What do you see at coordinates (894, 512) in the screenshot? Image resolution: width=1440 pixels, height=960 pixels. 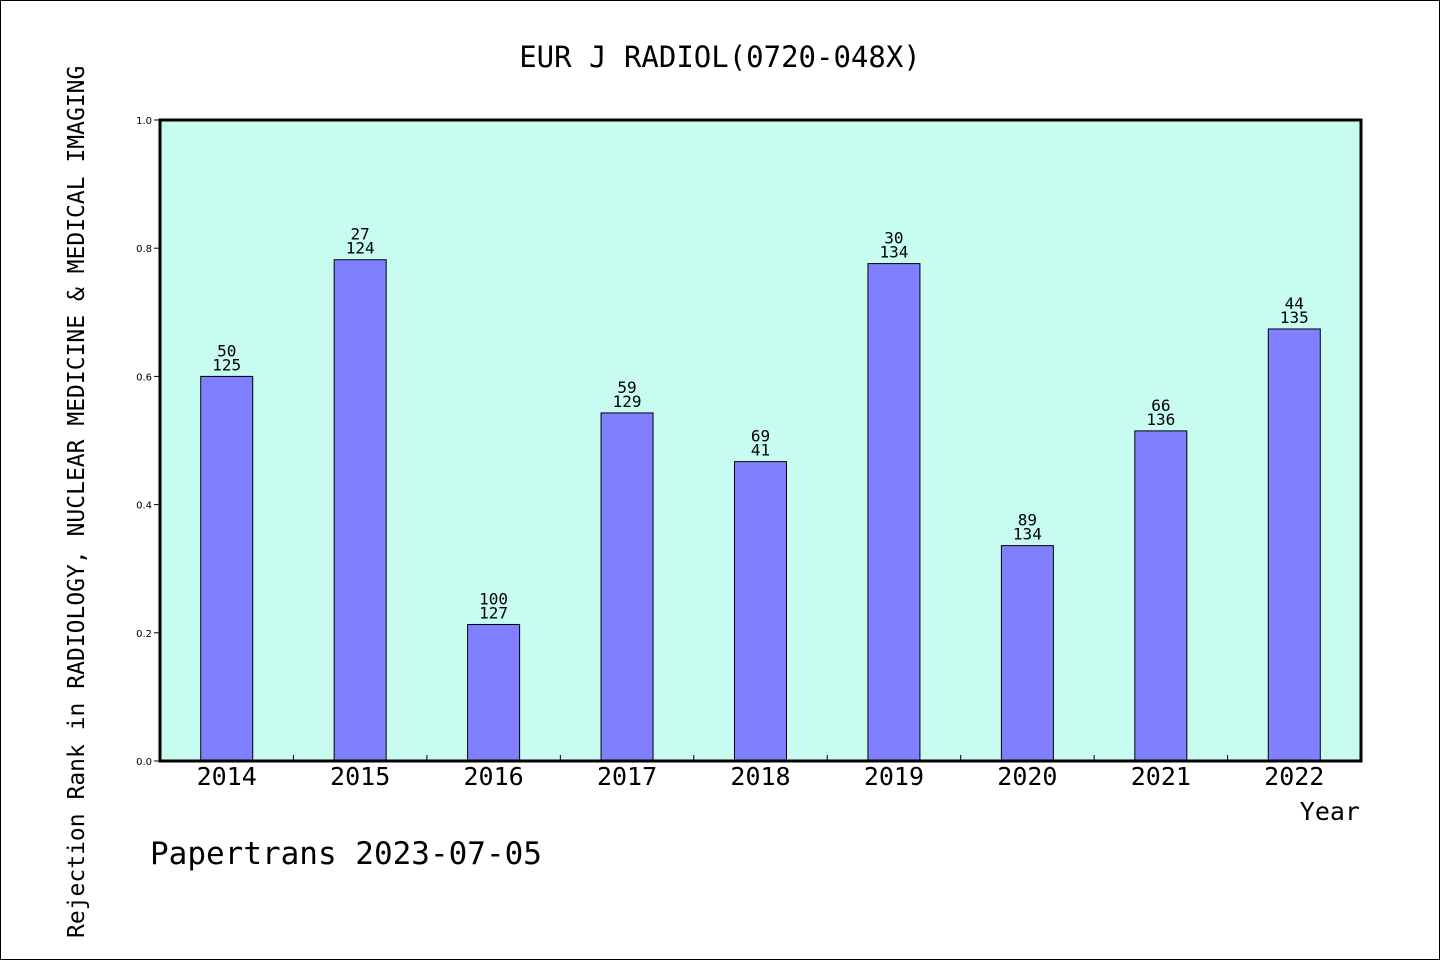 I see `bar-2019` at bounding box center [894, 512].